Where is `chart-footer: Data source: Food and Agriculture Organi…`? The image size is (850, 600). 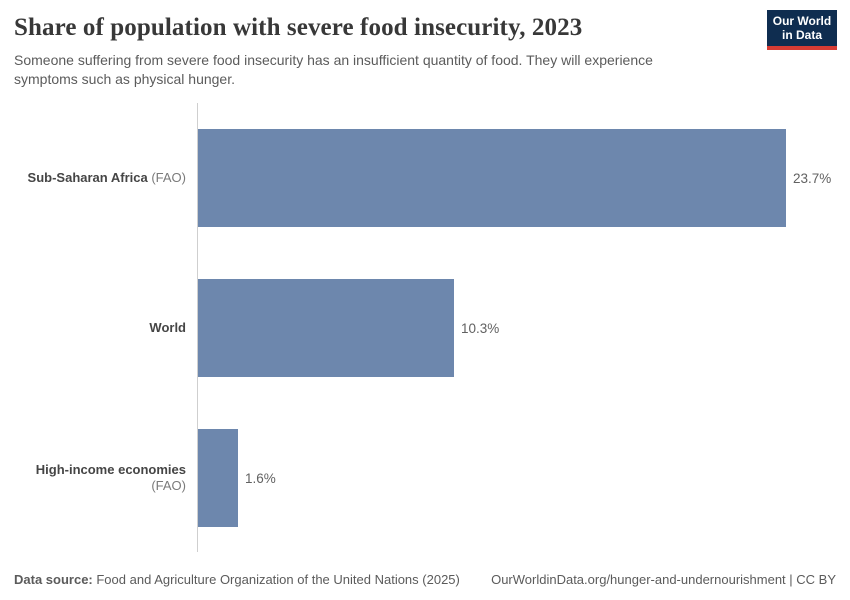 chart-footer: Data source: Food and Agriculture Organi… is located at coordinates (425, 580).